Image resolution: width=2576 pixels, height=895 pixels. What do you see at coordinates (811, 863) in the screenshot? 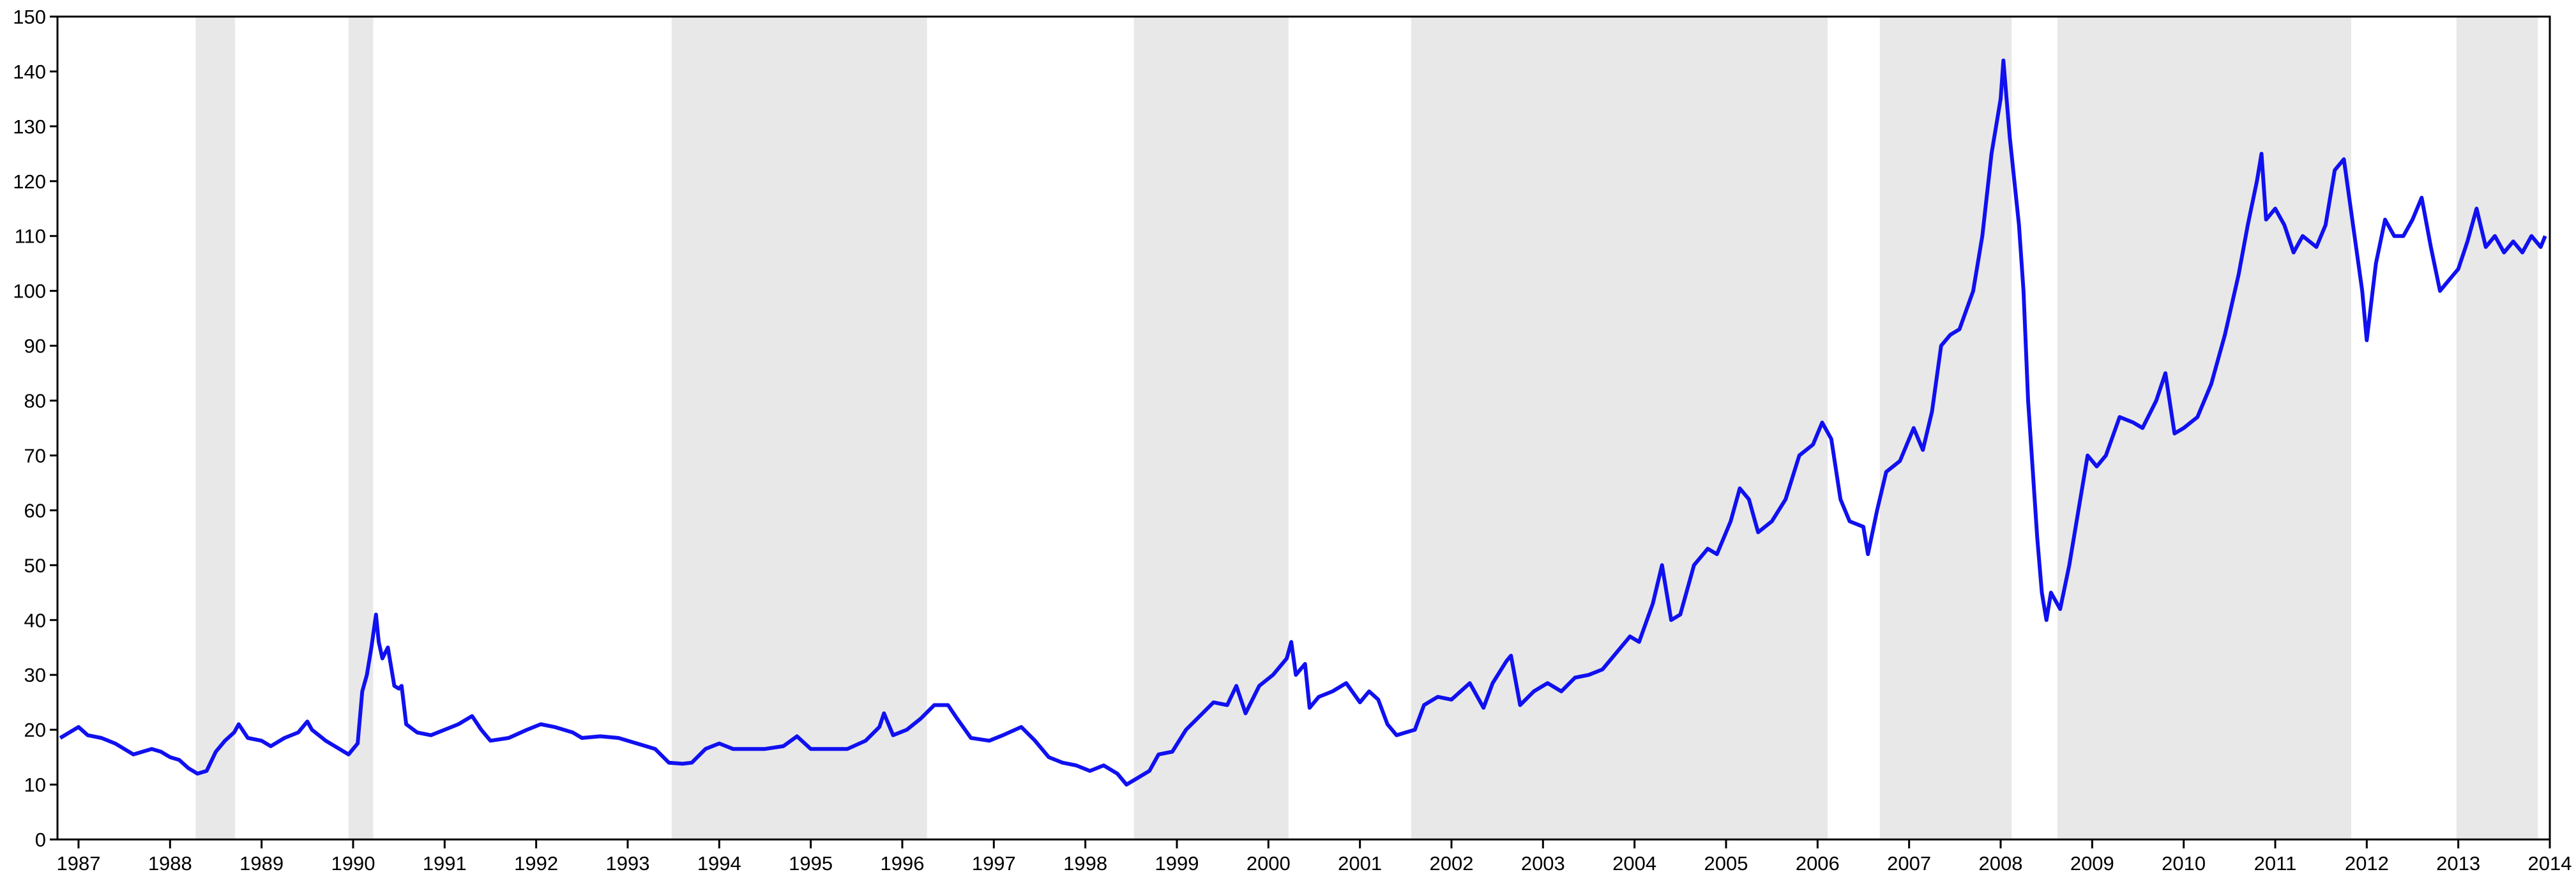
I see `x-tick-label: 1995` at bounding box center [811, 863].